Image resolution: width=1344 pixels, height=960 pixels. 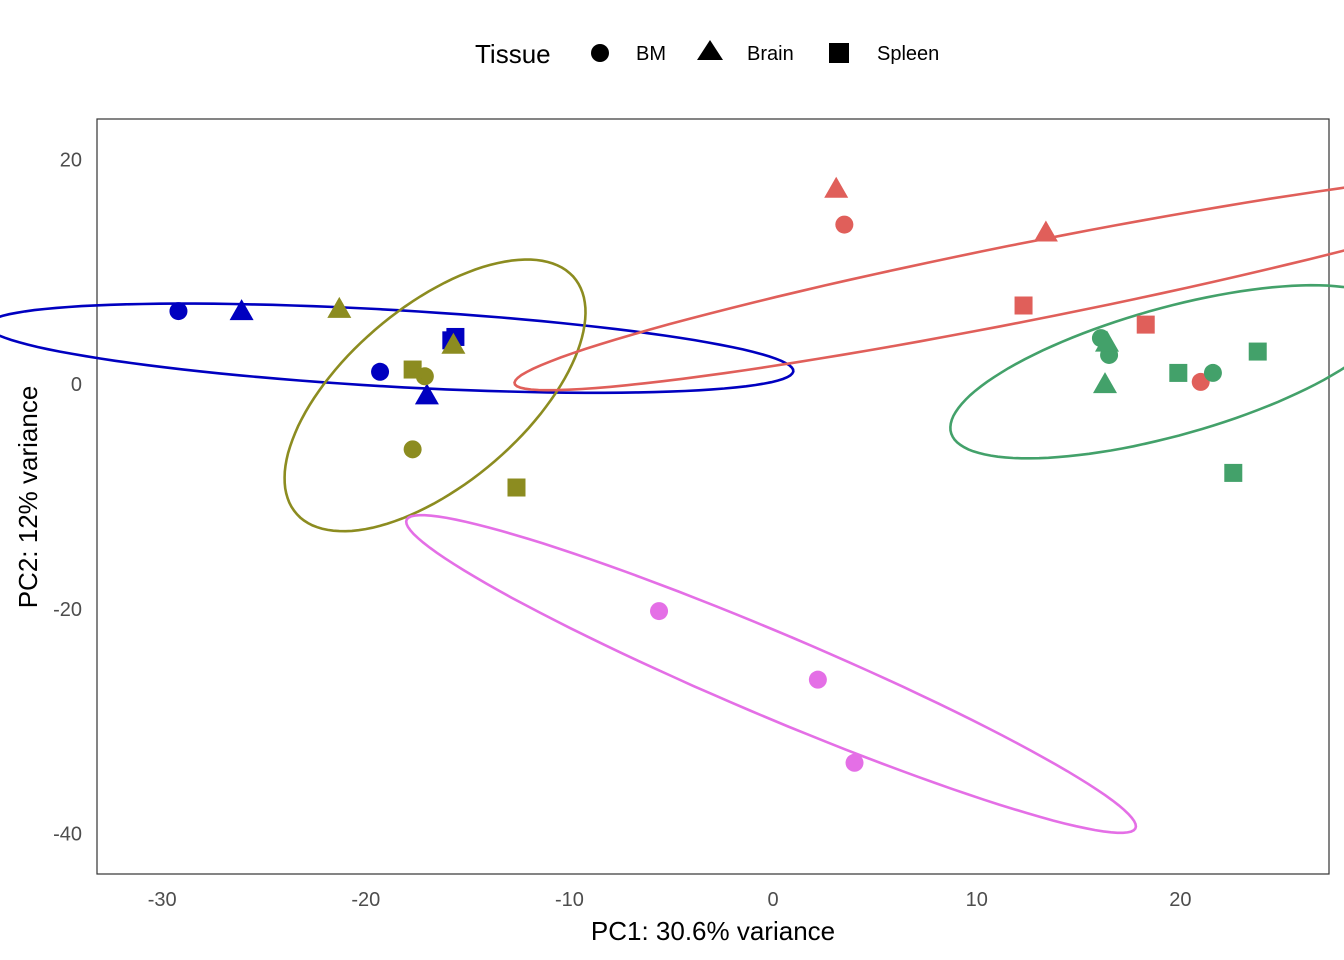 I want to click on y-axis: -40 -20 0 20, so click(x=67, y=497).